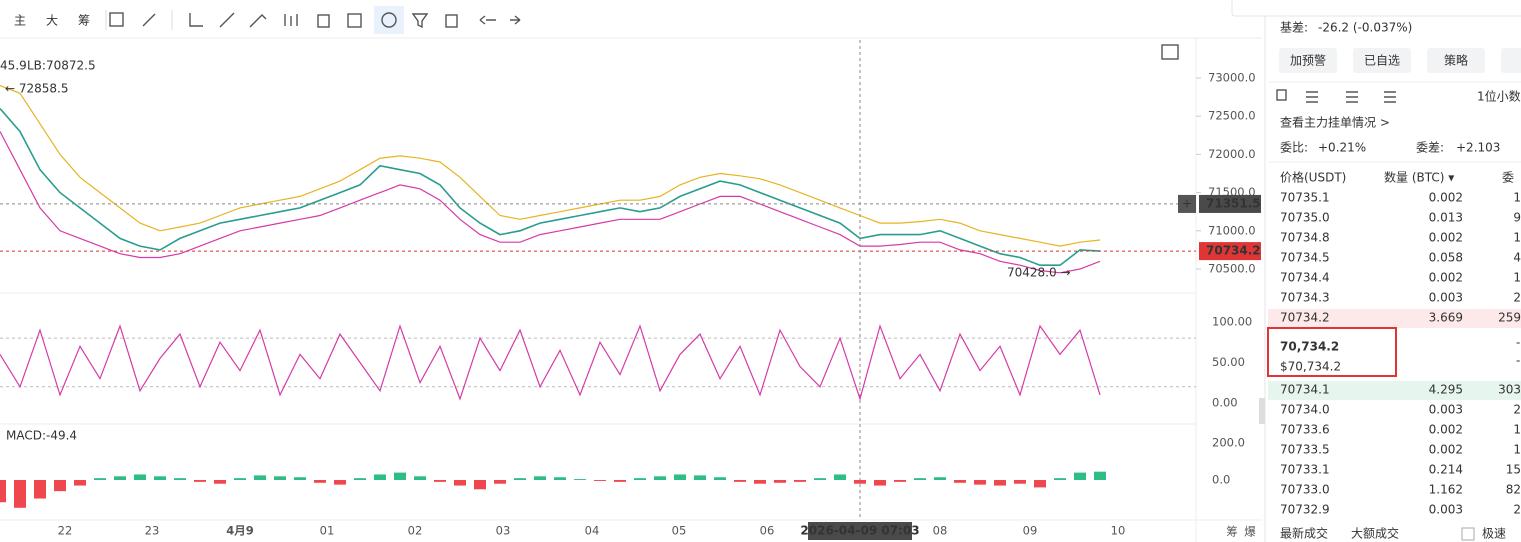  Describe the element at coordinates (1468, 534) in the screenshot. I see `checkbox` at that location.